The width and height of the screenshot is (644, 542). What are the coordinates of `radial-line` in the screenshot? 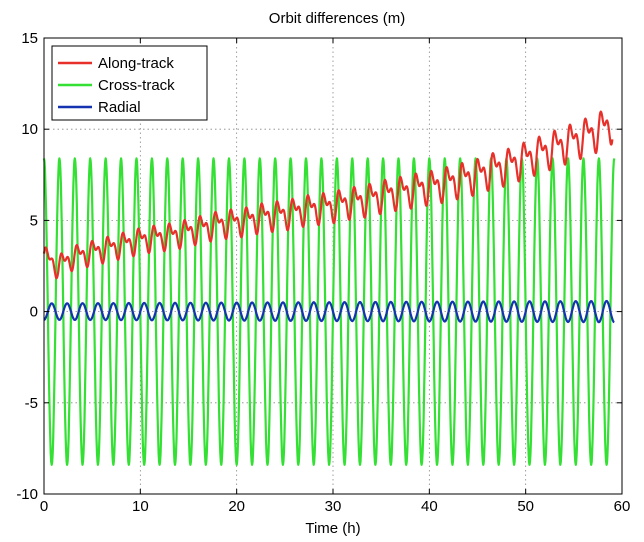 It's located at (329, 311).